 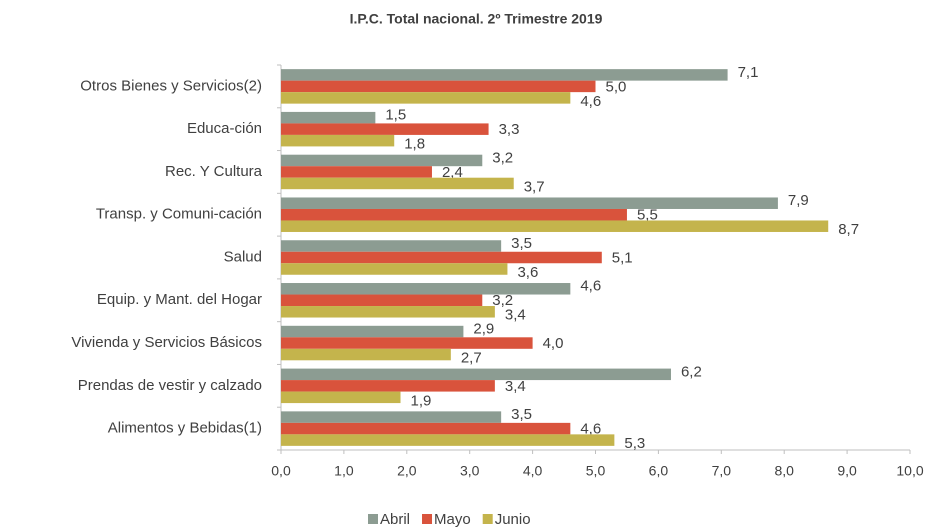 I want to click on x-tick-label: 6,0, so click(x=659, y=471).